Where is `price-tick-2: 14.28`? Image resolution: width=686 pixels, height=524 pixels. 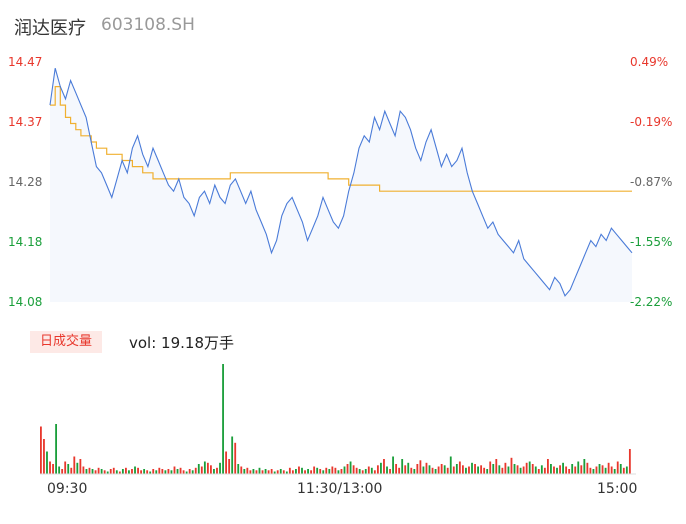
price-tick-2: 14.28 is located at coordinates (25, 182).